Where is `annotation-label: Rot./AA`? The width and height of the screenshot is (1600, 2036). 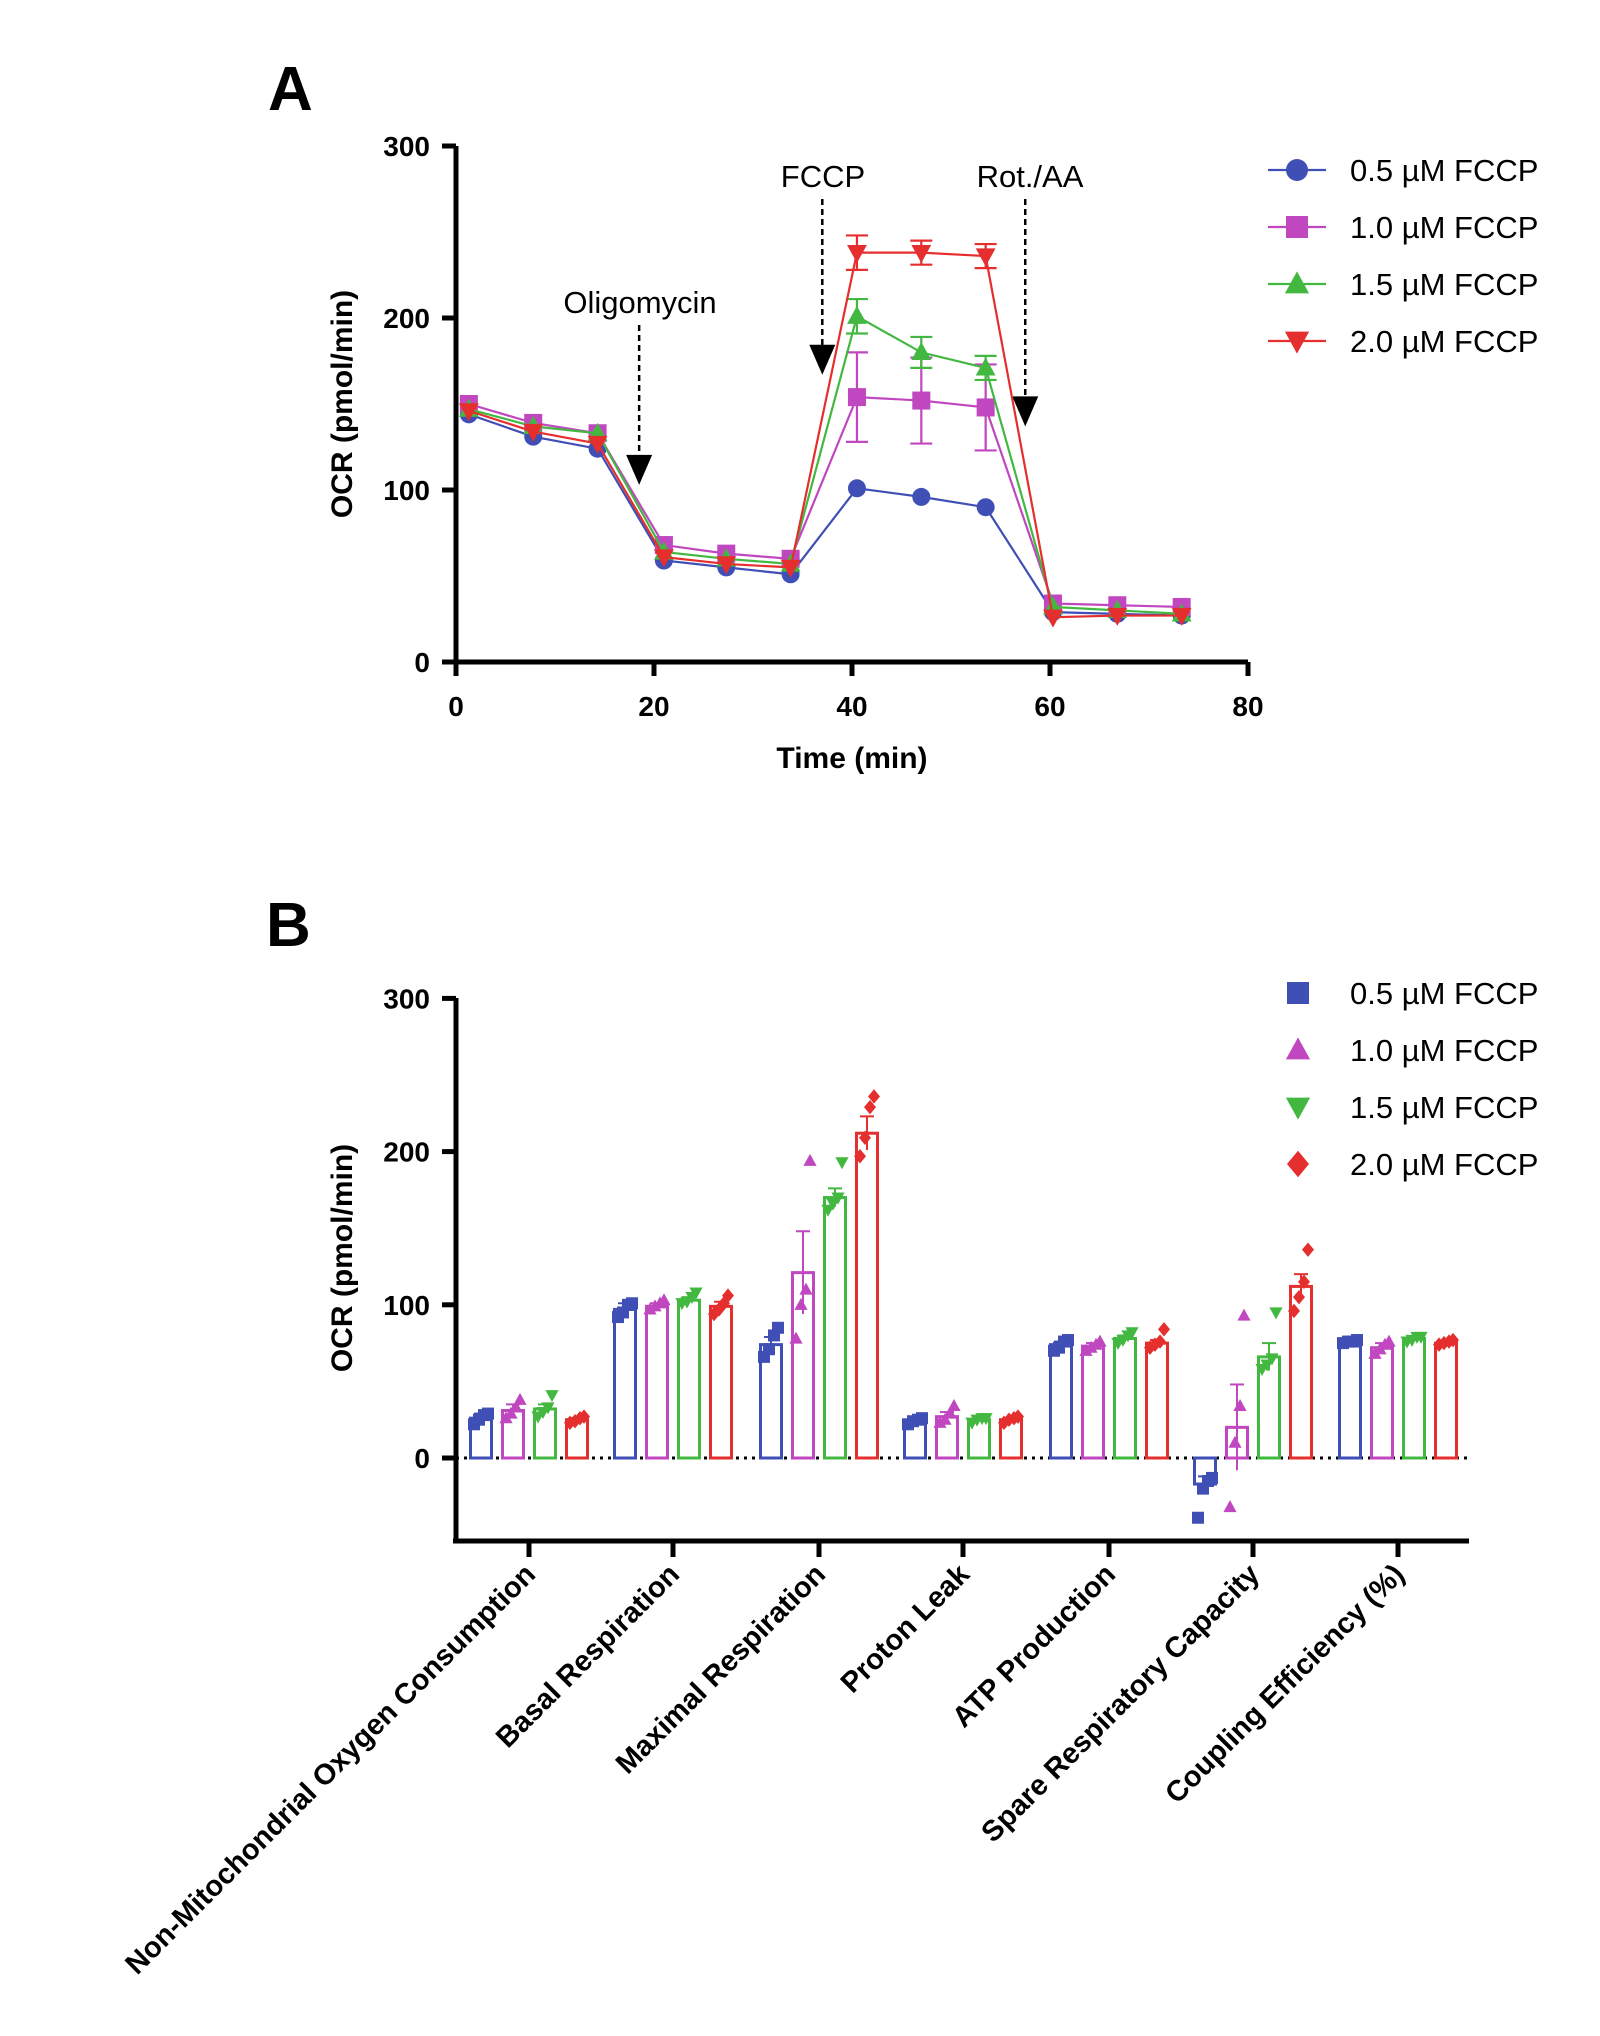
annotation-label: Rot./AA is located at coordinates (1030, 176).